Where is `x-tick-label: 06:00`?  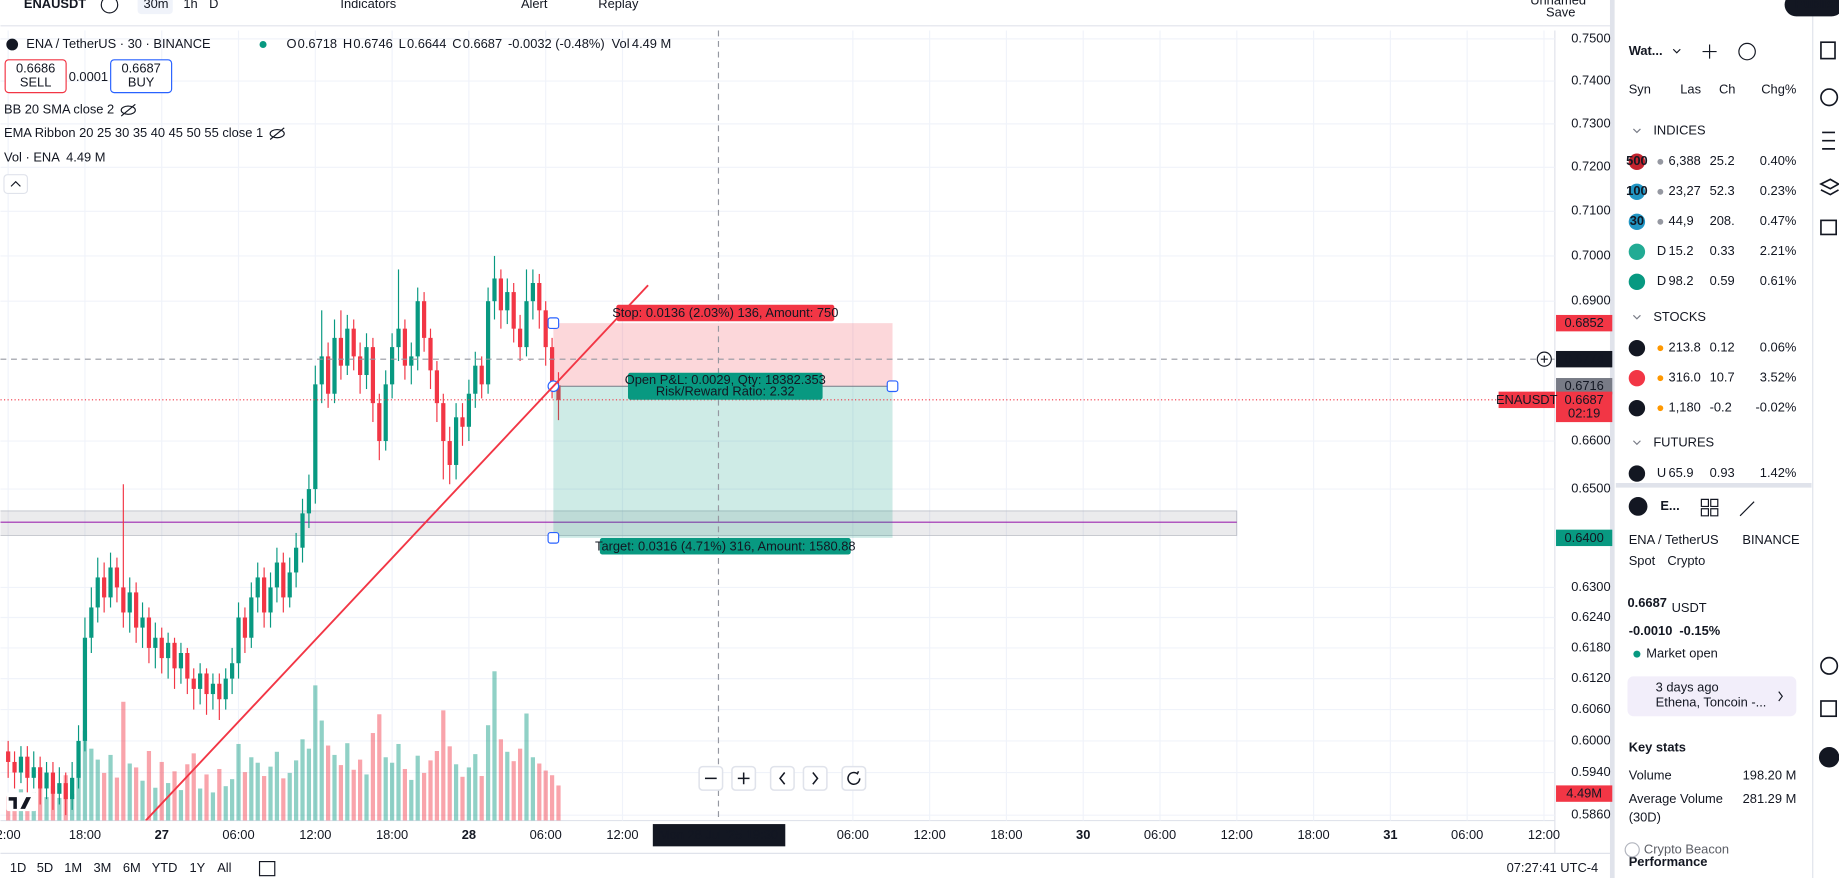 x-tick-label: 06:00 is located at coordinates (1160, 834).